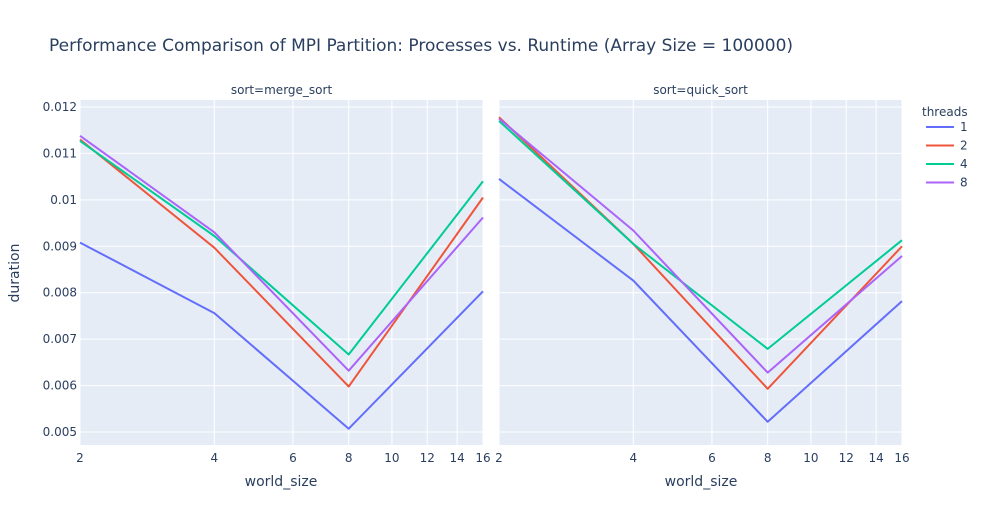 The image size is (983, 529). Describe the element at coordinates (60, 432) in the screenshot. I see `y-tick-label: 0.005` at that location.